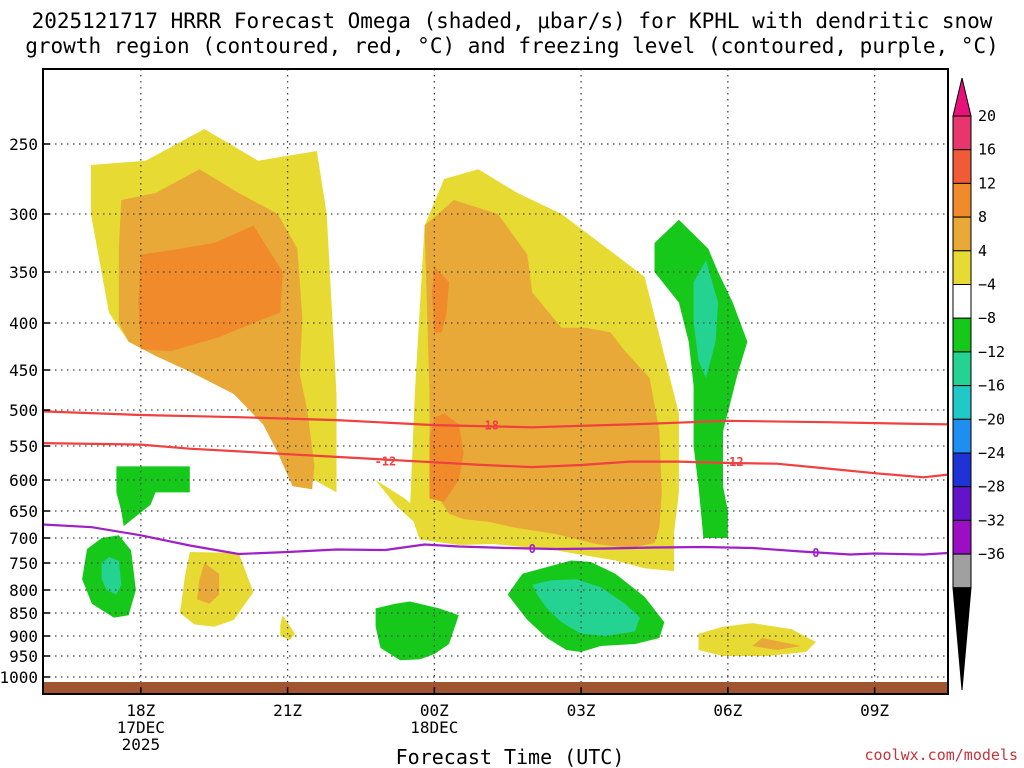 The image size is (1024, 768). I want to click on colorbar-label: −8, so click(987, 318).